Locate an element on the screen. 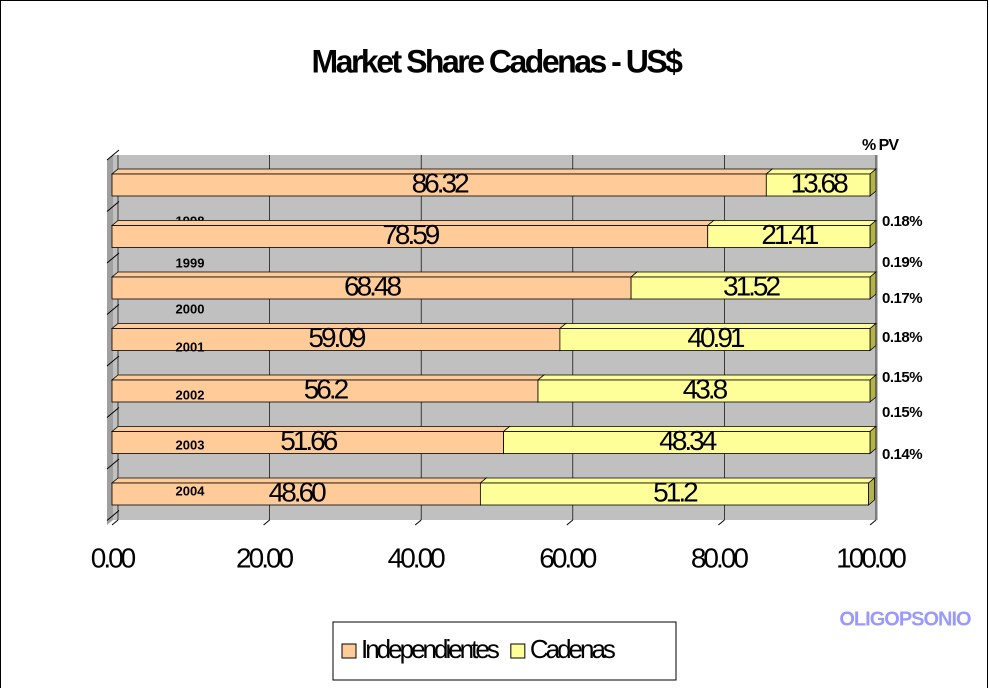  x-tick-label: 80.00 is located at coordinates (719, 557).